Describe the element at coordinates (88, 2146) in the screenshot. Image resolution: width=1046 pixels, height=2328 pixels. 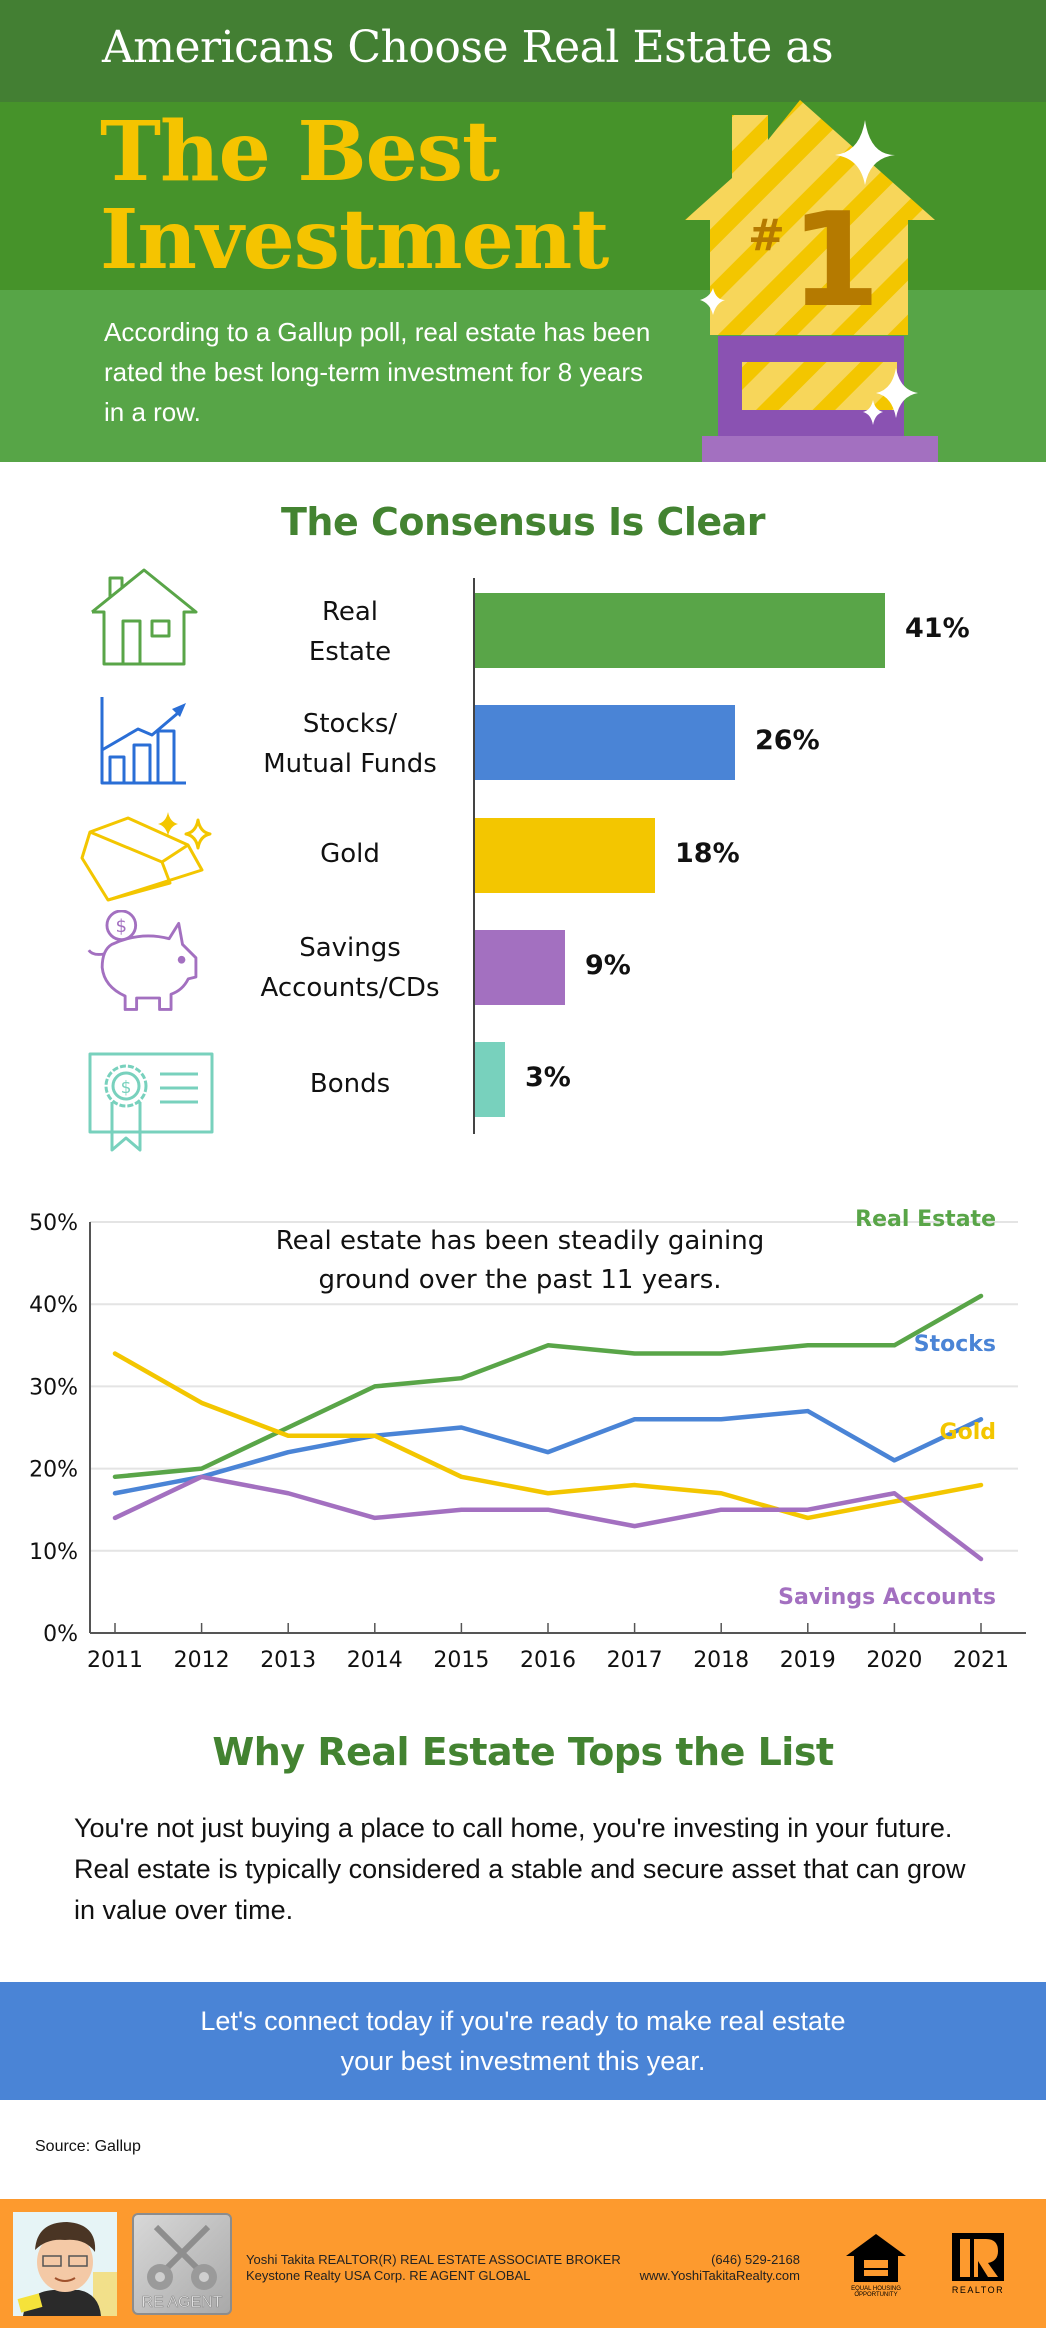
I see `source-note: Source: Gallup` at that location.